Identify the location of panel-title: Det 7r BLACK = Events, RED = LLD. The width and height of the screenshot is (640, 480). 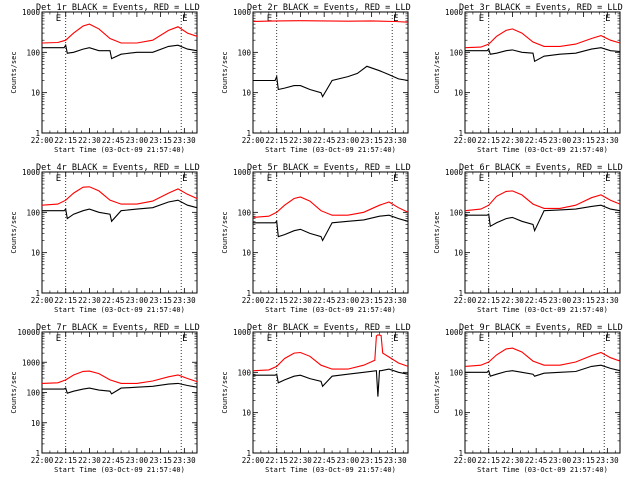
(118, 328).